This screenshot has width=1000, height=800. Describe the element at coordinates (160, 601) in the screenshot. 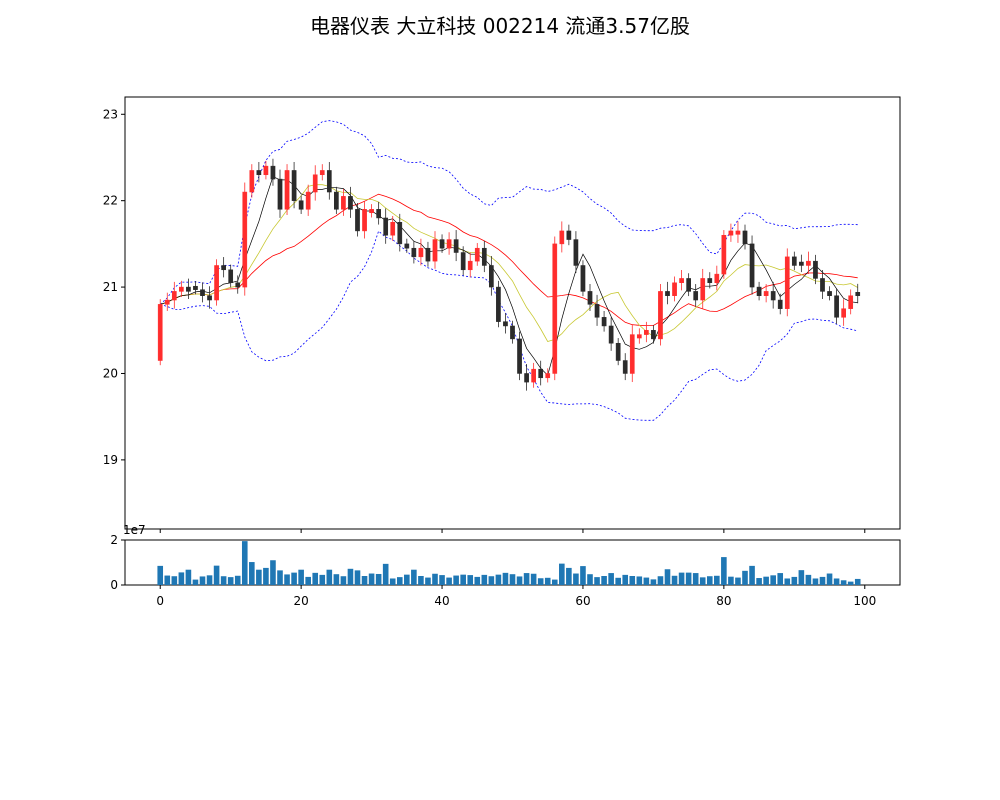

I see `volume-x-tick-label: 0` at that location.